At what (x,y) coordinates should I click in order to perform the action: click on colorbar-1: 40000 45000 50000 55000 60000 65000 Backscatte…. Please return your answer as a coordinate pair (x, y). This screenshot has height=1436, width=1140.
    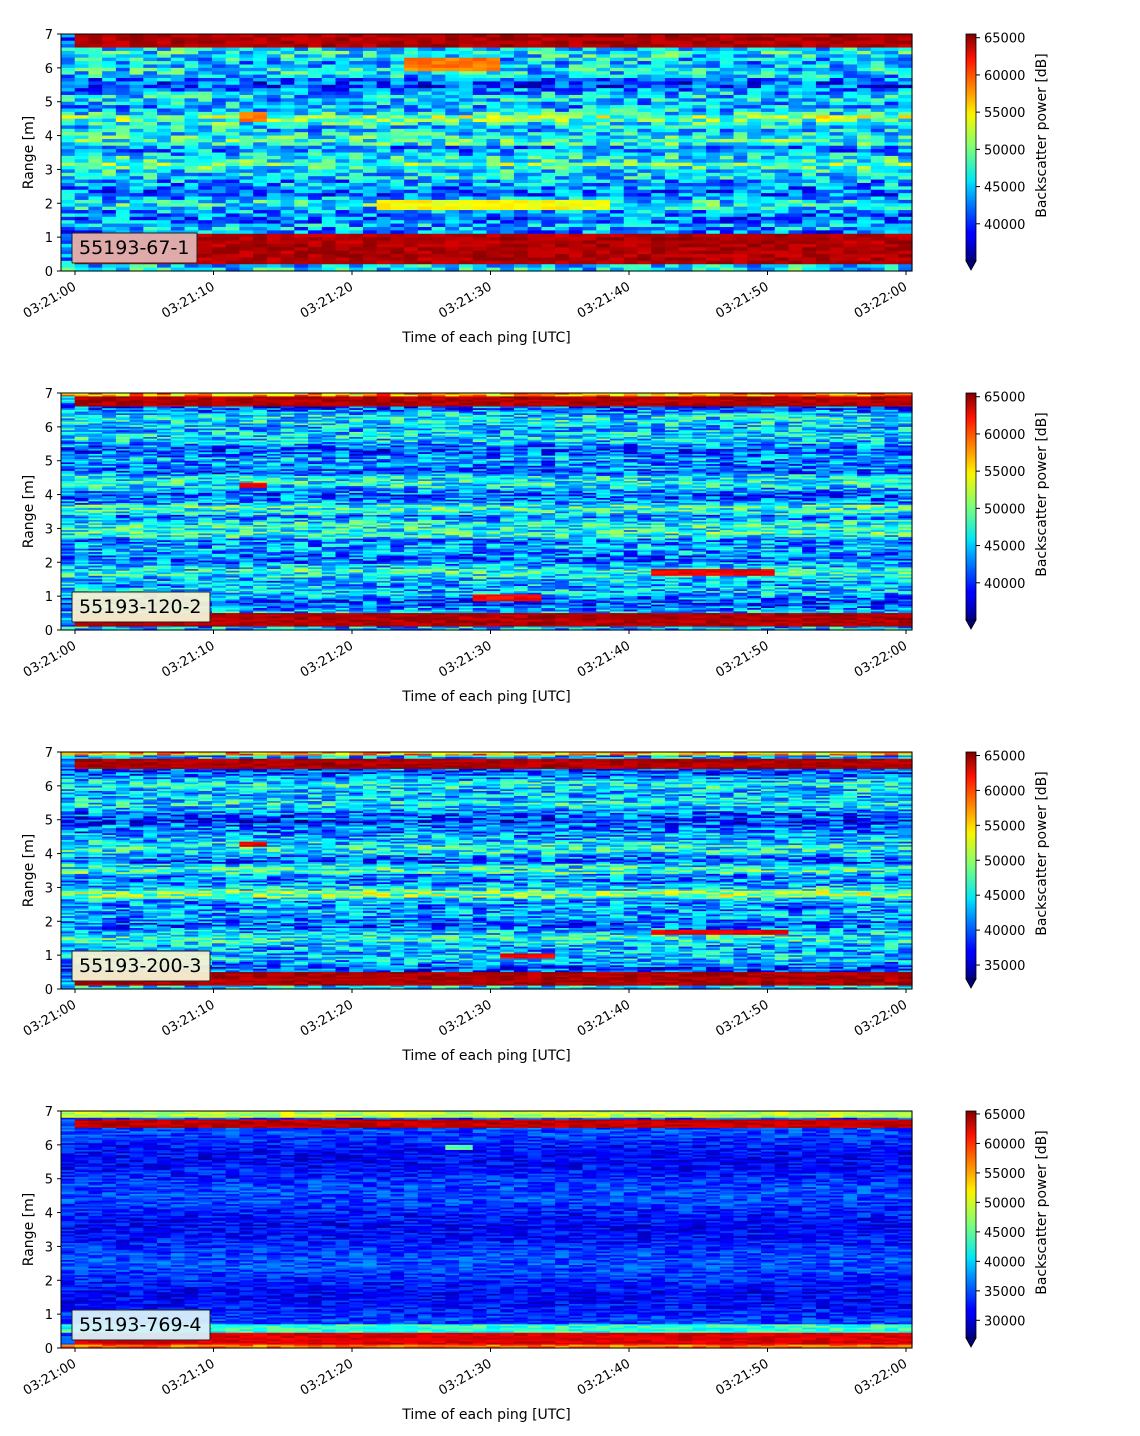
    Looking at the image, I should click on (1008, 151).